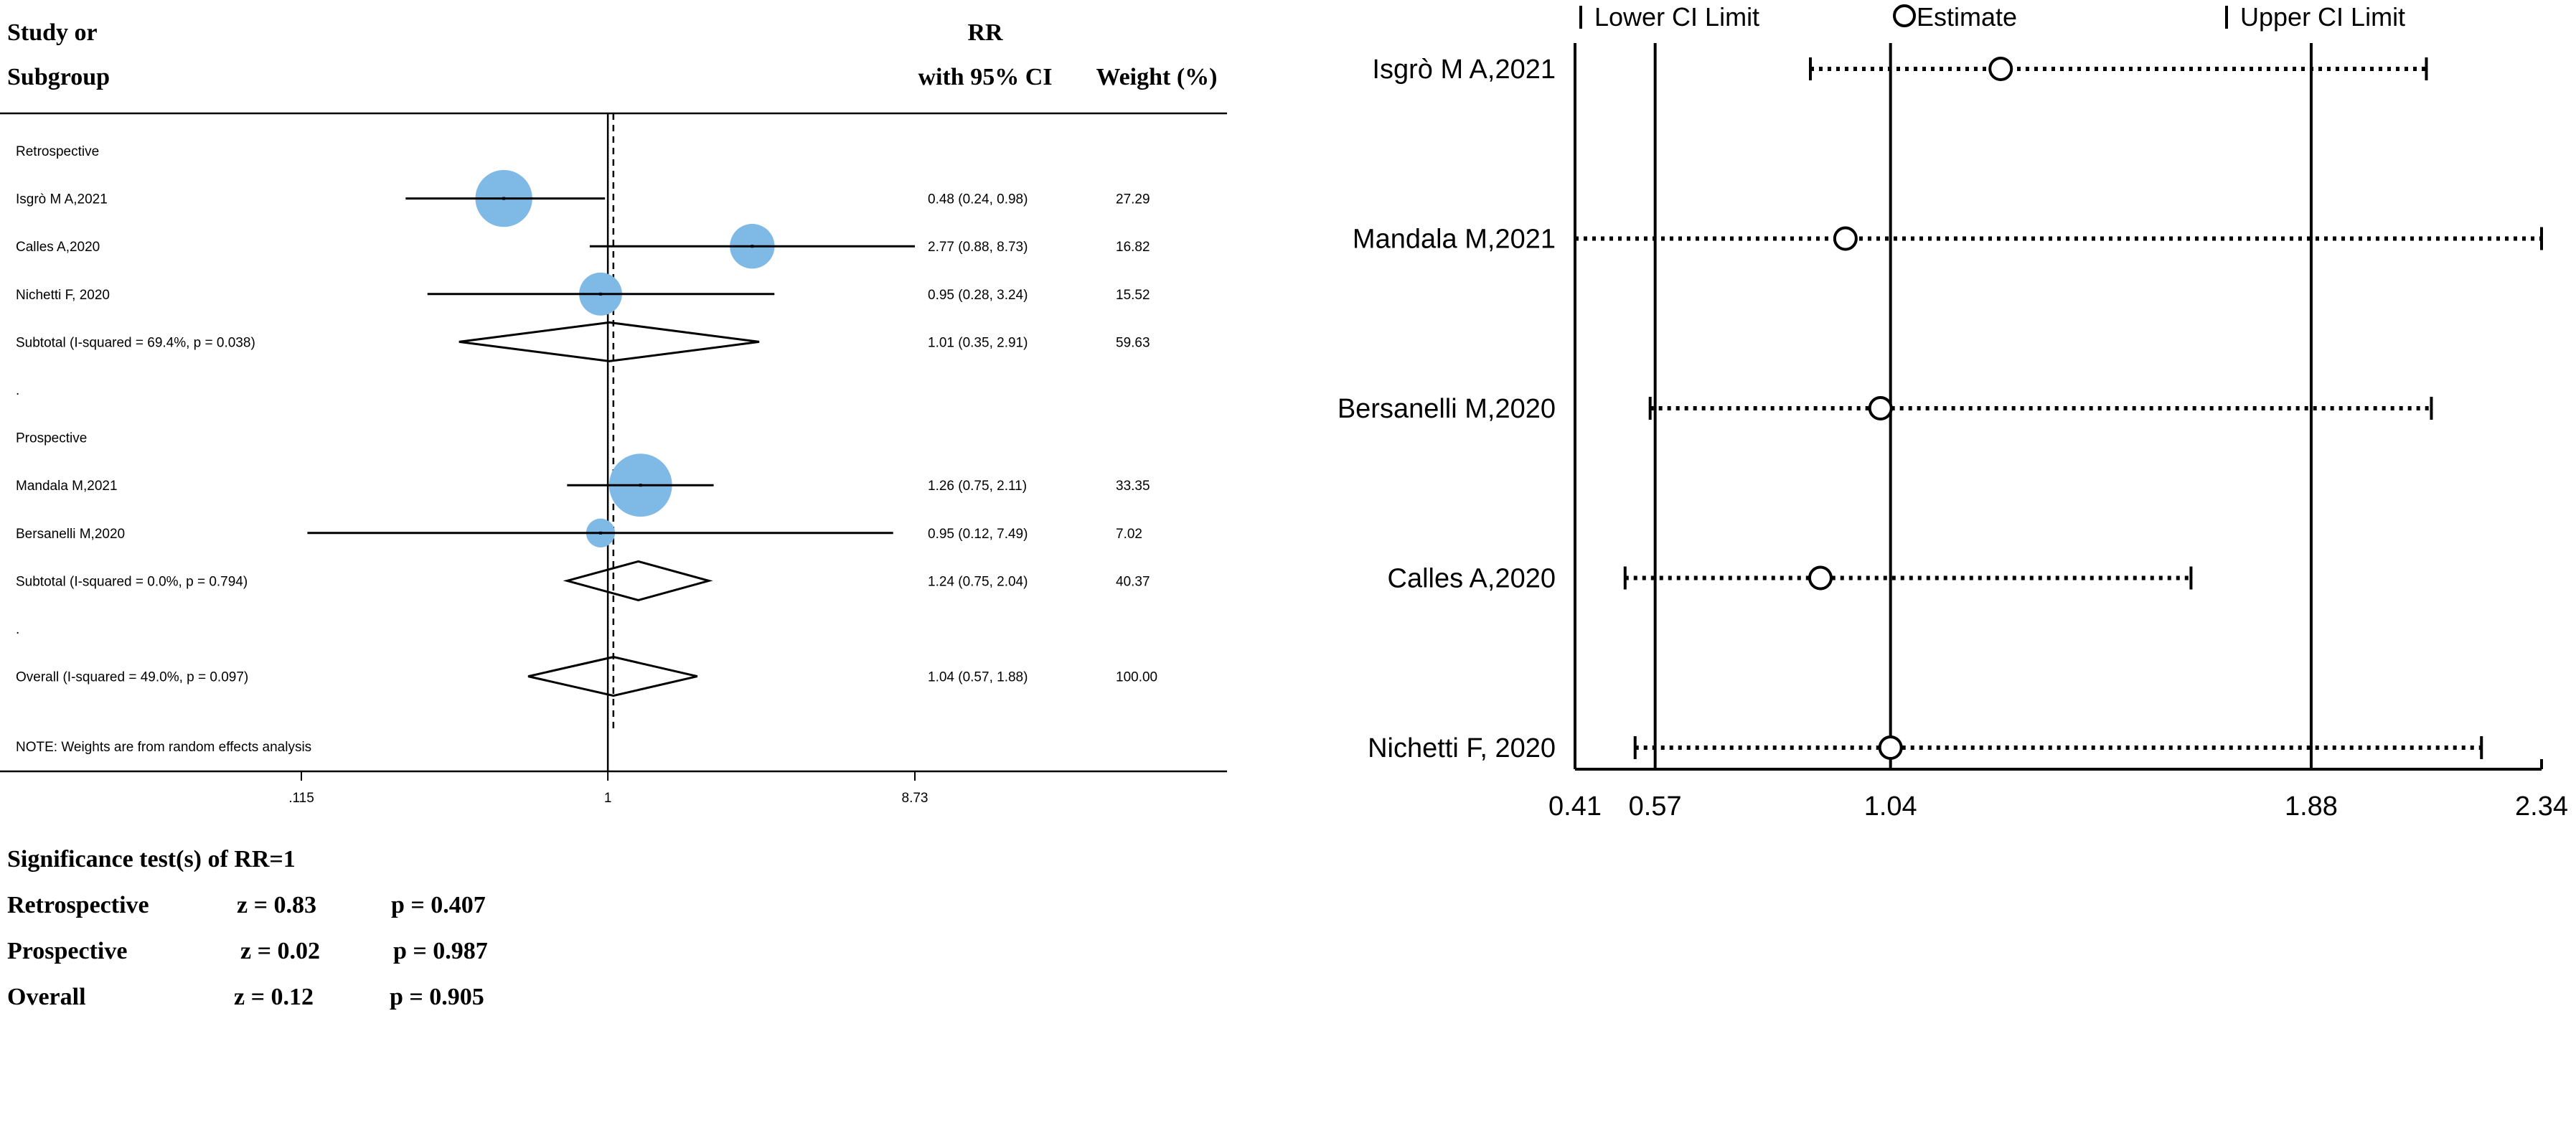  What do you see at coordinates (1575, 807) in the screenshot?
I see `interval-tick-label: 0.41` at bounding box center [1575, 807].